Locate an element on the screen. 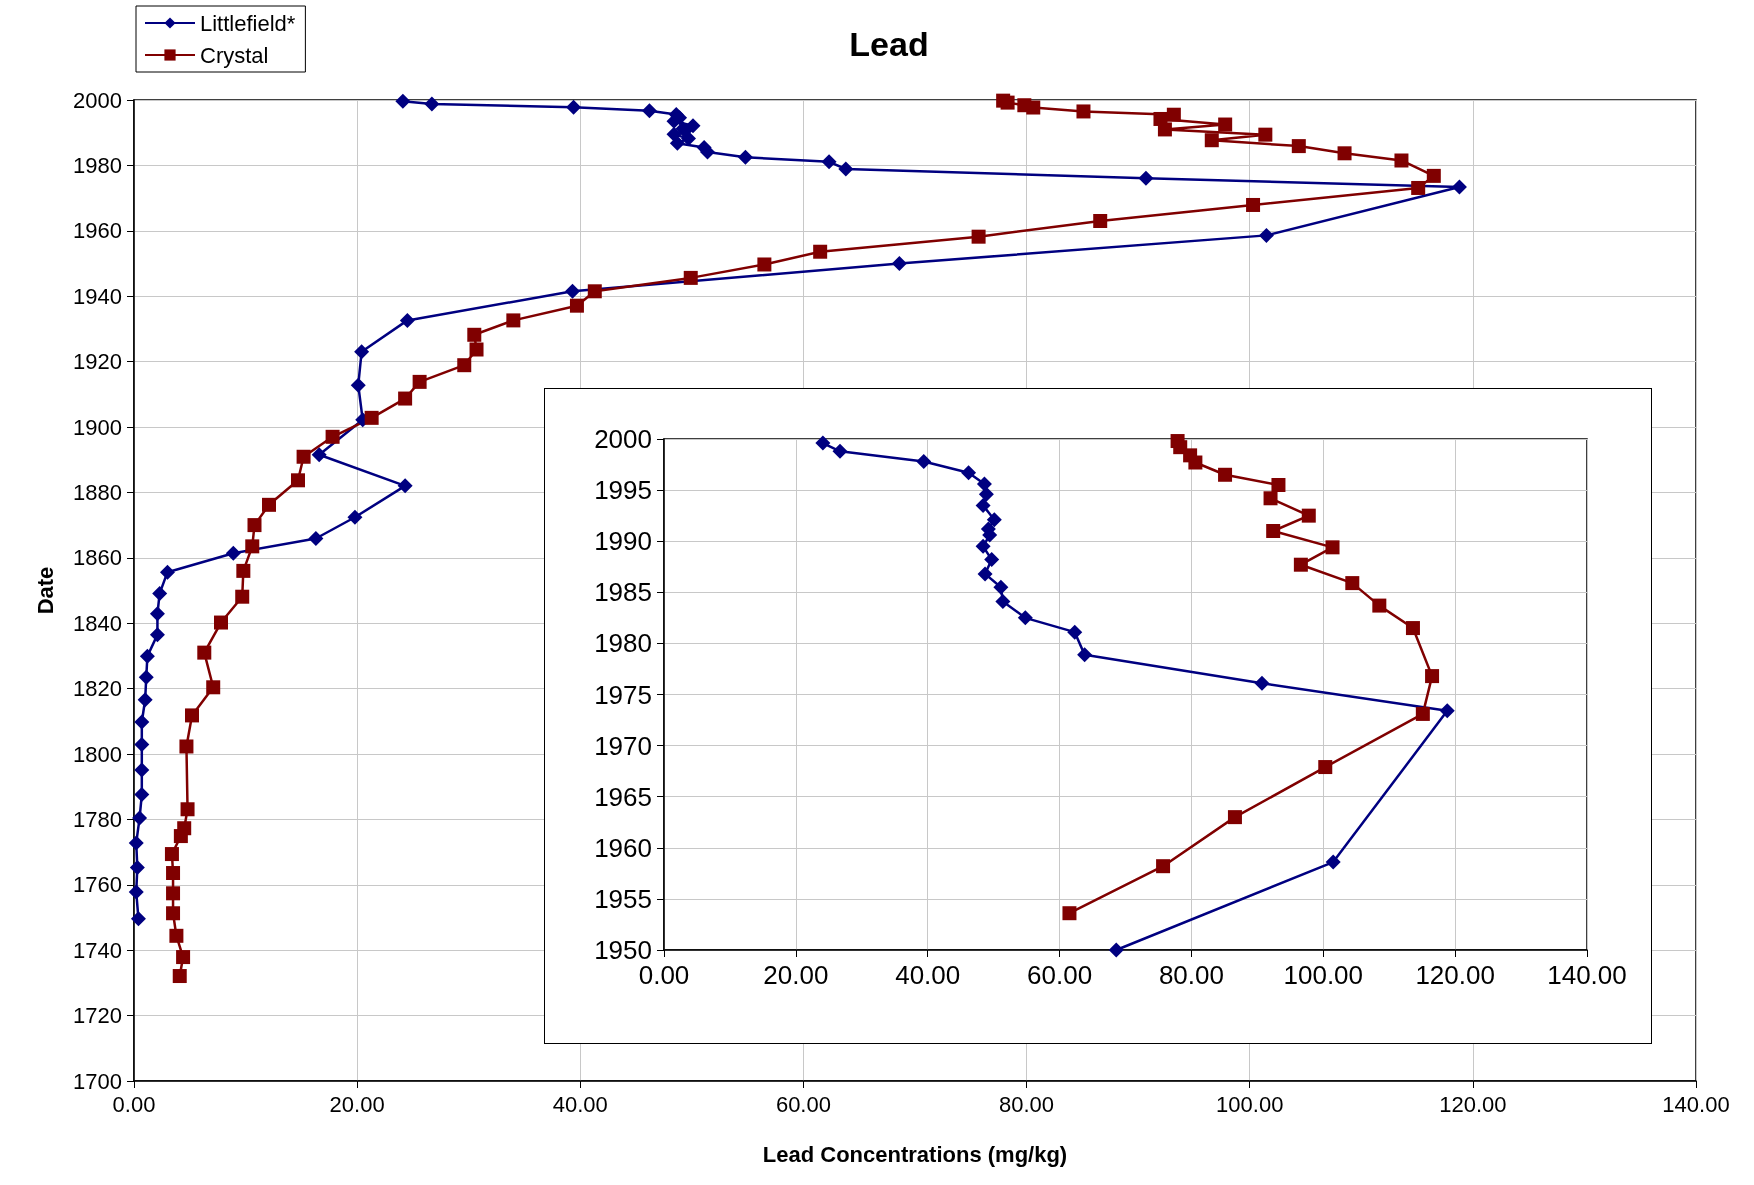  y-tick-label: 1740 is located at coordinates (97, 950).